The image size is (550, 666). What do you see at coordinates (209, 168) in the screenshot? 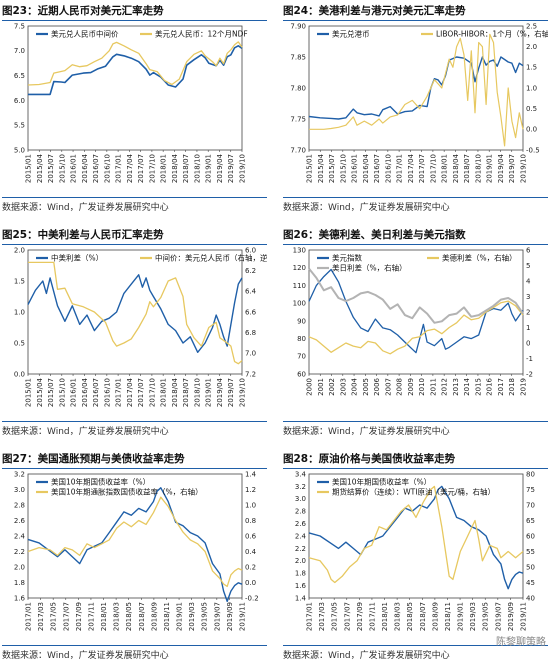
I see `x-tick-label: 2019/01` at bounding box center [209, 168].